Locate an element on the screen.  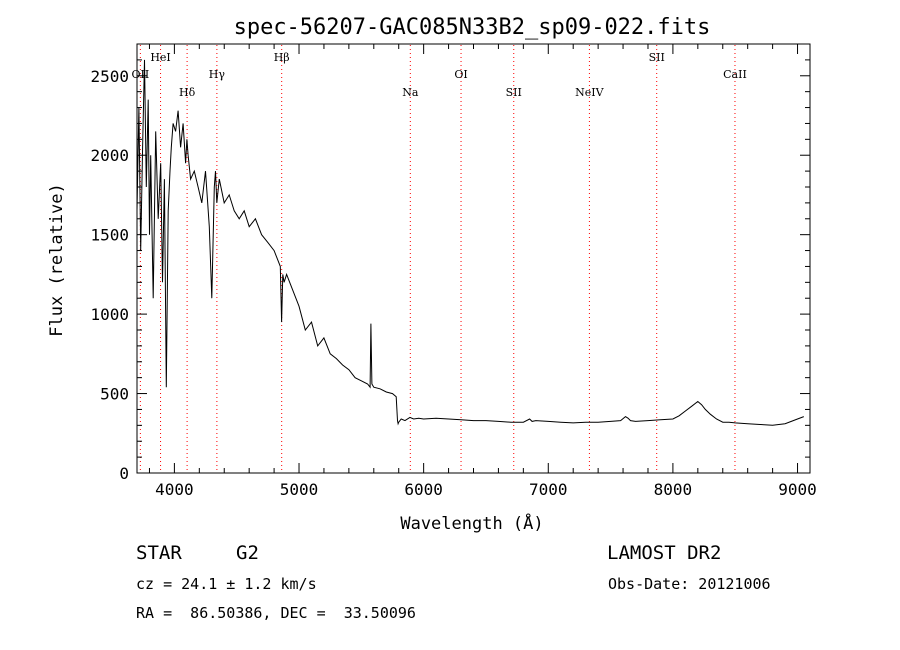
line-marker-label: Hβ is located at coordinates (282, 57).